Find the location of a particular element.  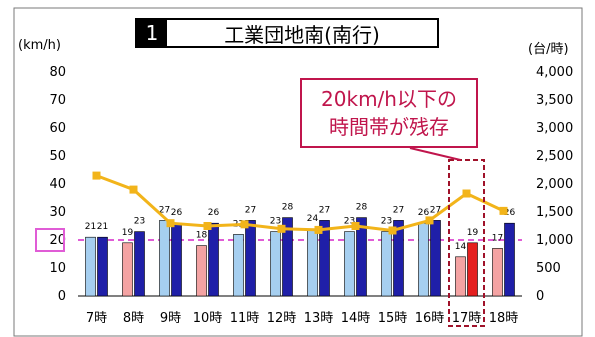

x-tick-label: 11時 is located at coordinates (245, 318).